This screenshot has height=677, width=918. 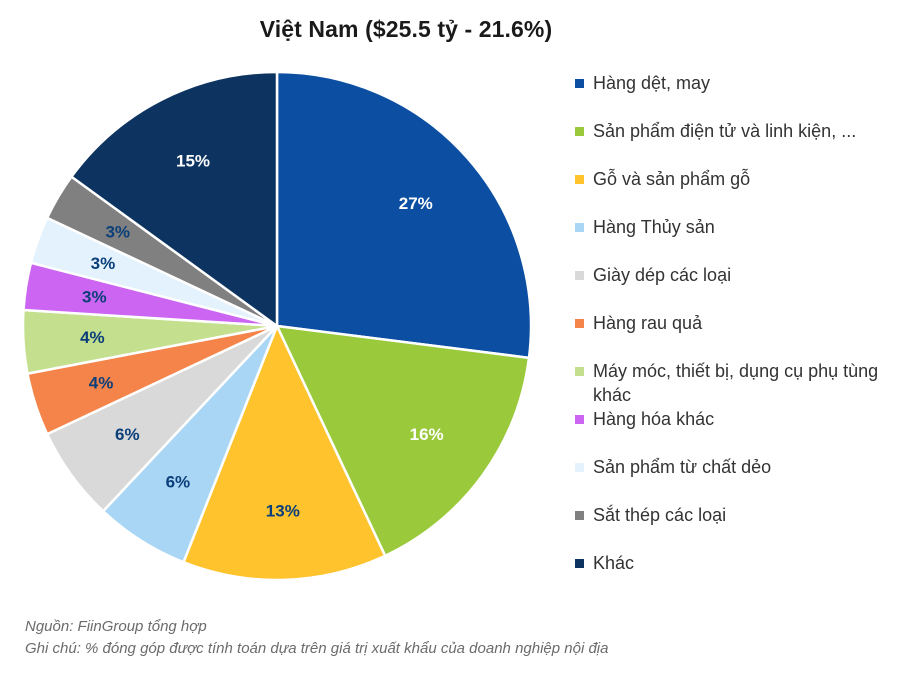 What do you see at coordinates (116, 626) in the screenshot?
I see `source-note: Nguồn: FiinGroup tổng hợp` at bounding box center [116, 626].